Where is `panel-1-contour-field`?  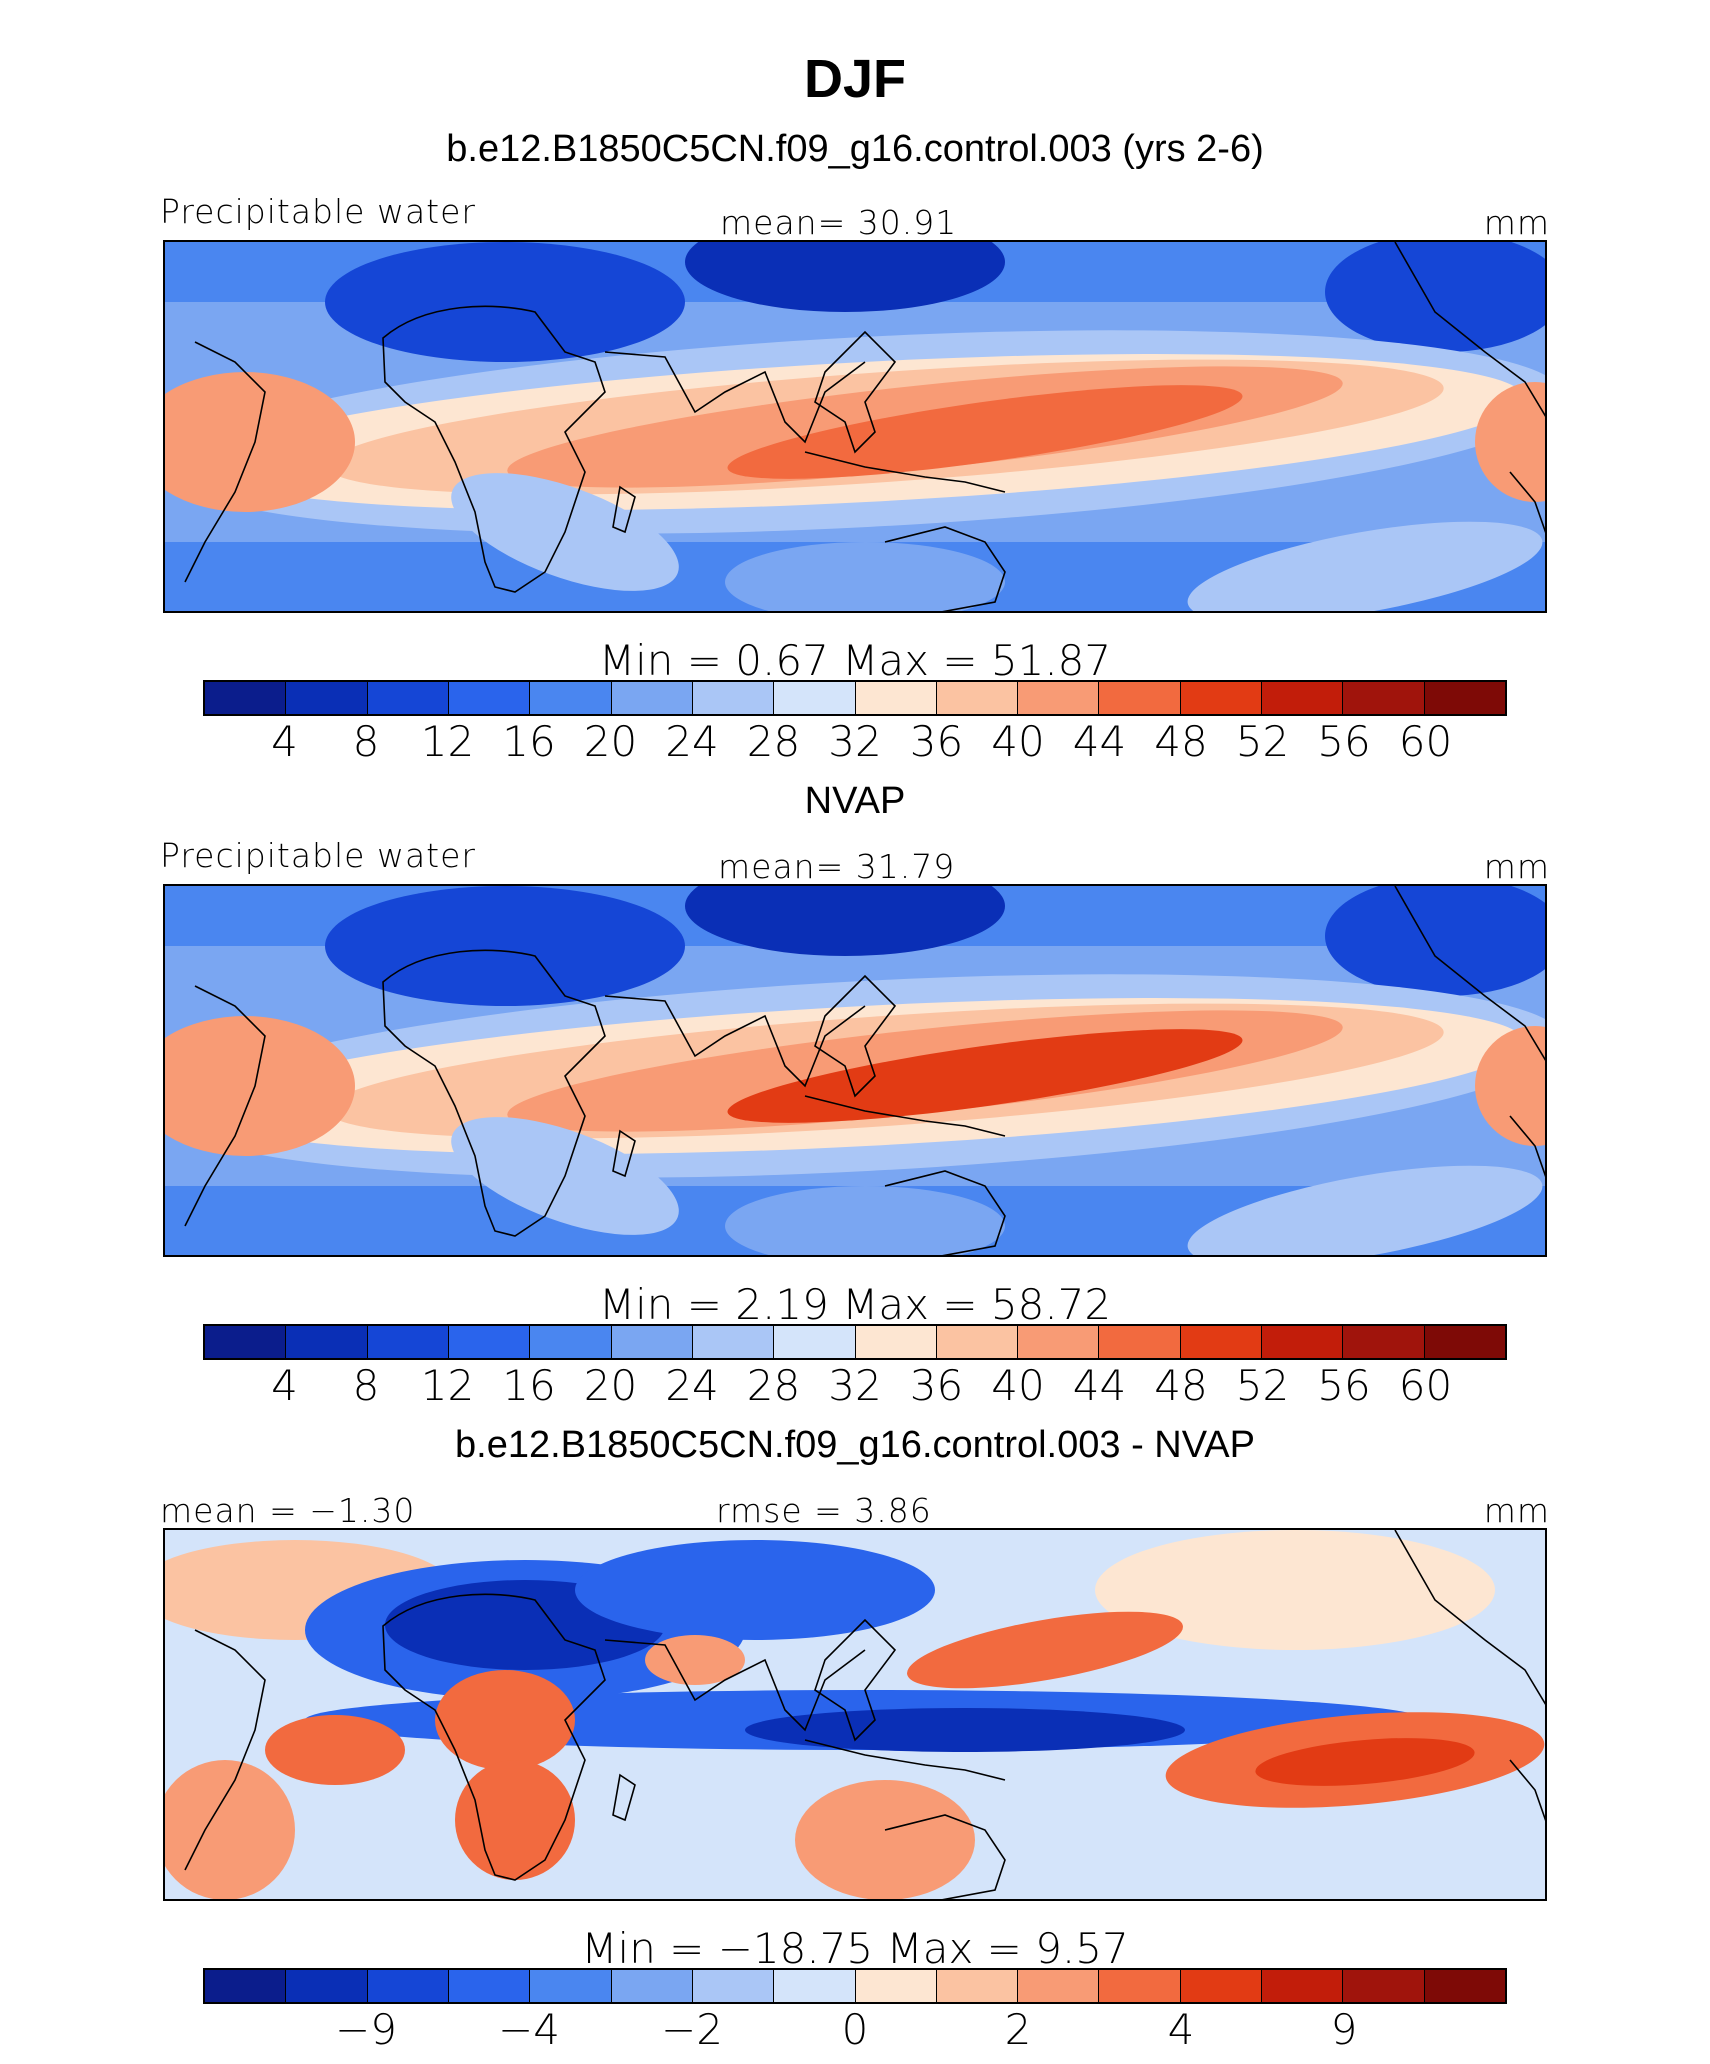 panel-1-contour-field is located at coordinates (855, 426).